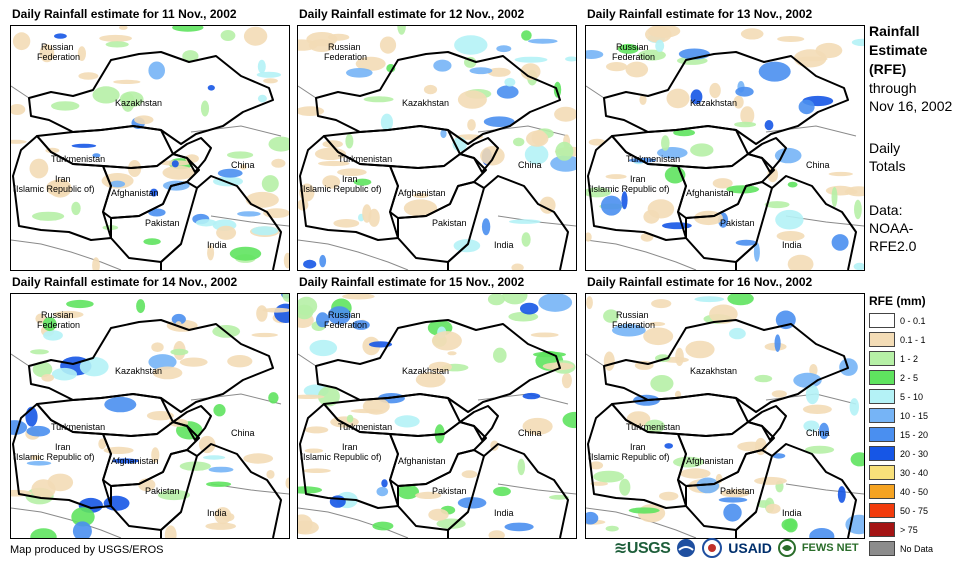 The image size is (965, 570). Describe the element at coordinates (909, 377) in the screenshot. I see `legend-label: 2 - 5` at that location.